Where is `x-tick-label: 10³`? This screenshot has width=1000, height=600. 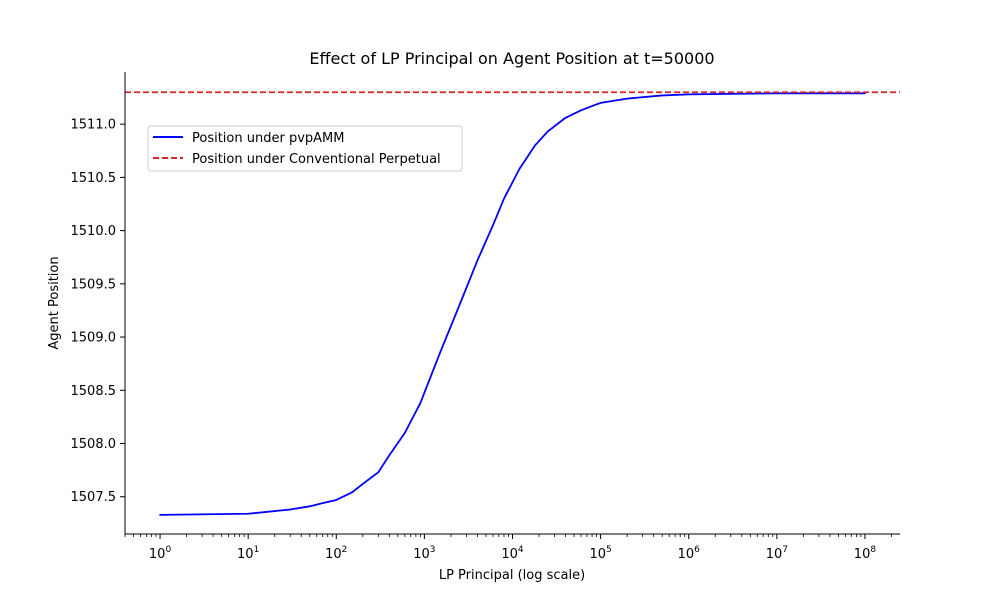 x-tick-label: 10³ is located at coordinates (424, 553).